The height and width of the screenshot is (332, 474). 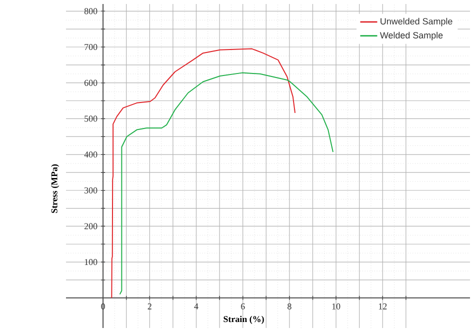 I want to click on x-tick-label: 10, so click(x=336, y=306).